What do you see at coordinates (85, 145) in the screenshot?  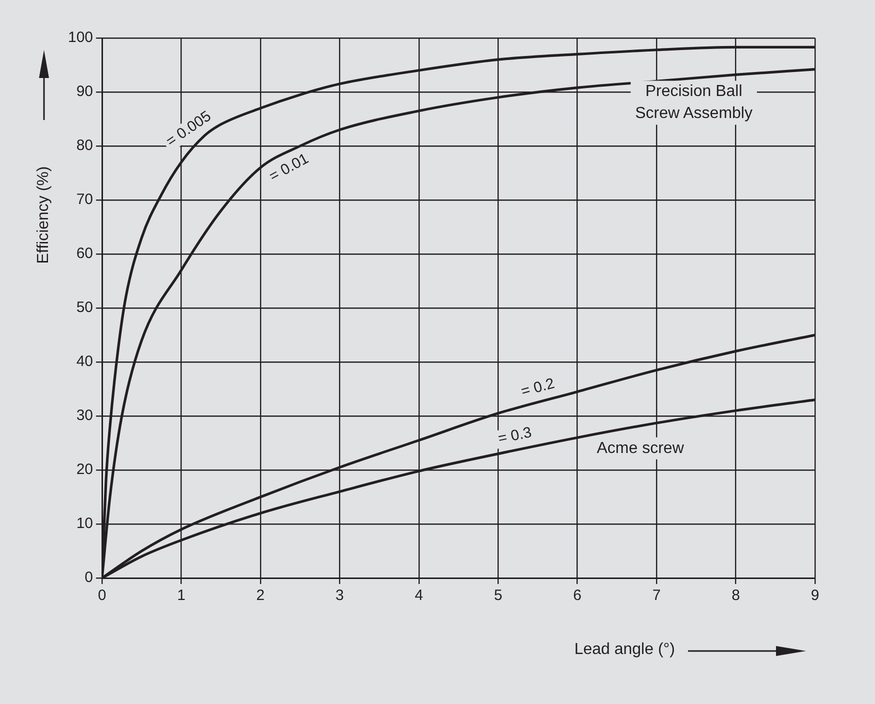 I see `y-tick-label: 80` at bounding box center [85, 145].